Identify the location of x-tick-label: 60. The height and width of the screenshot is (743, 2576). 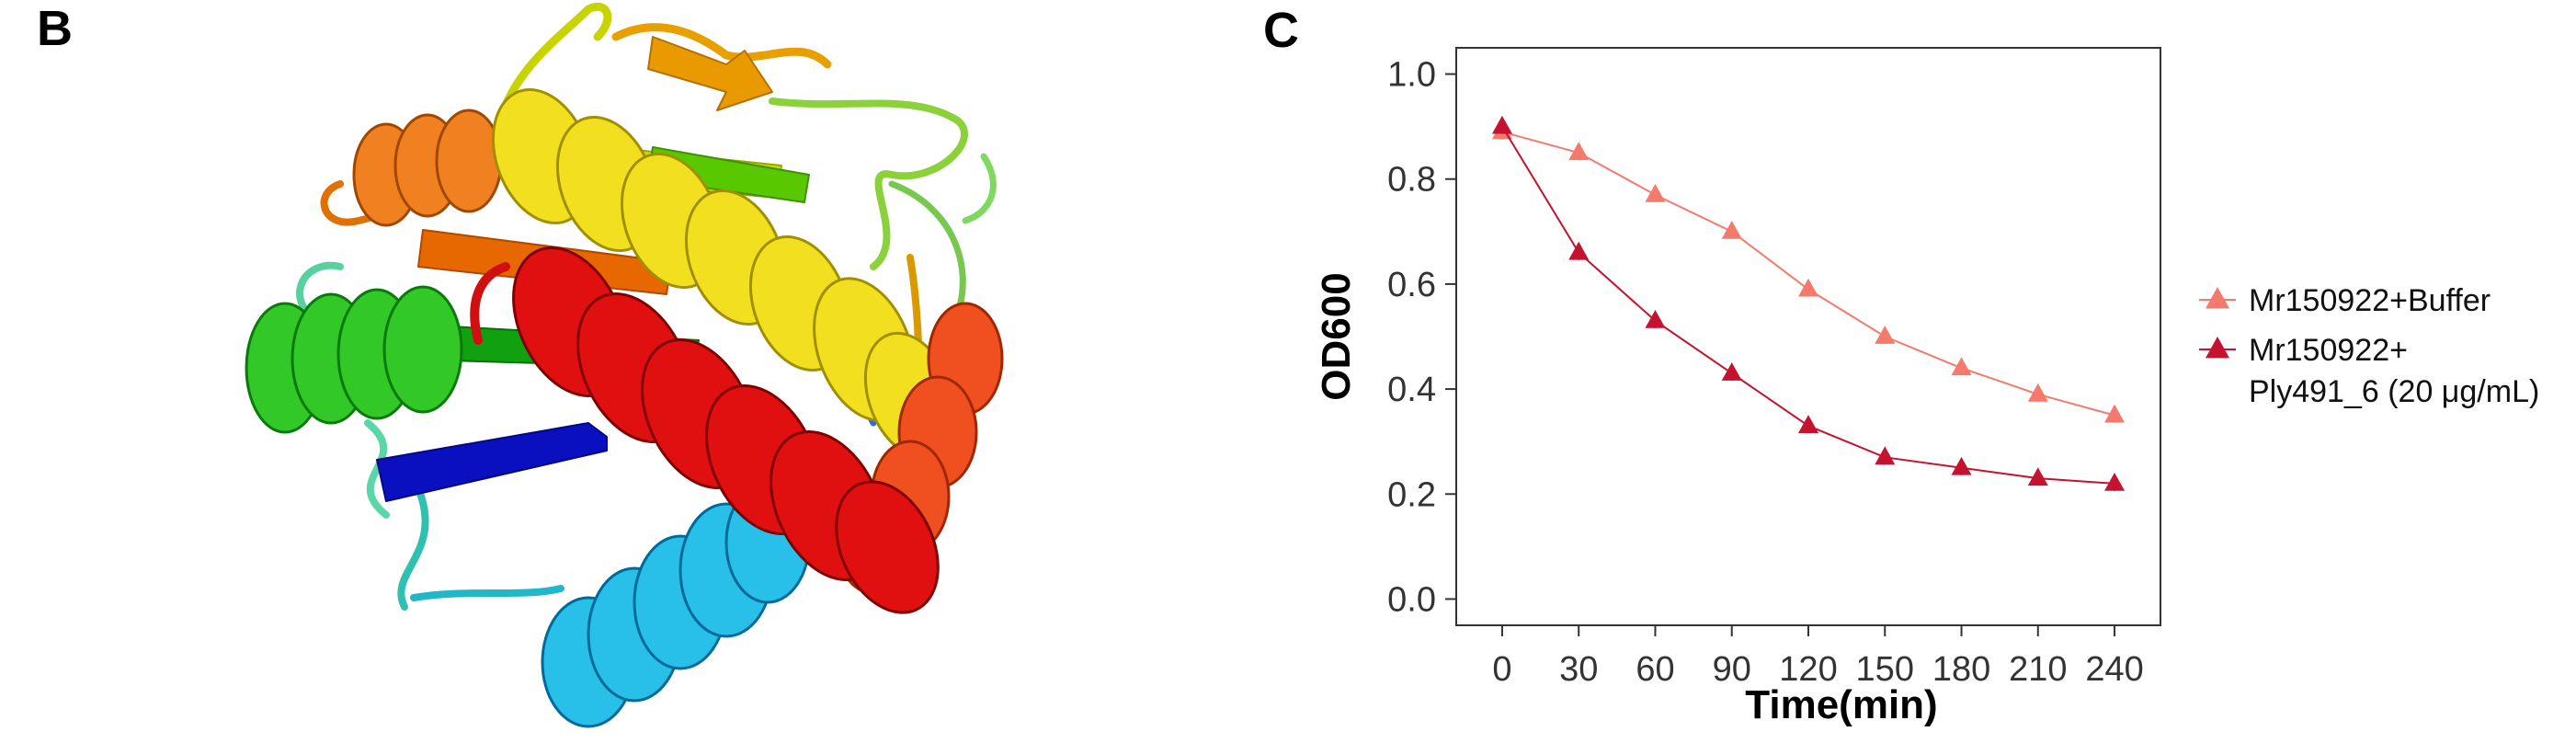
(1655, 670).